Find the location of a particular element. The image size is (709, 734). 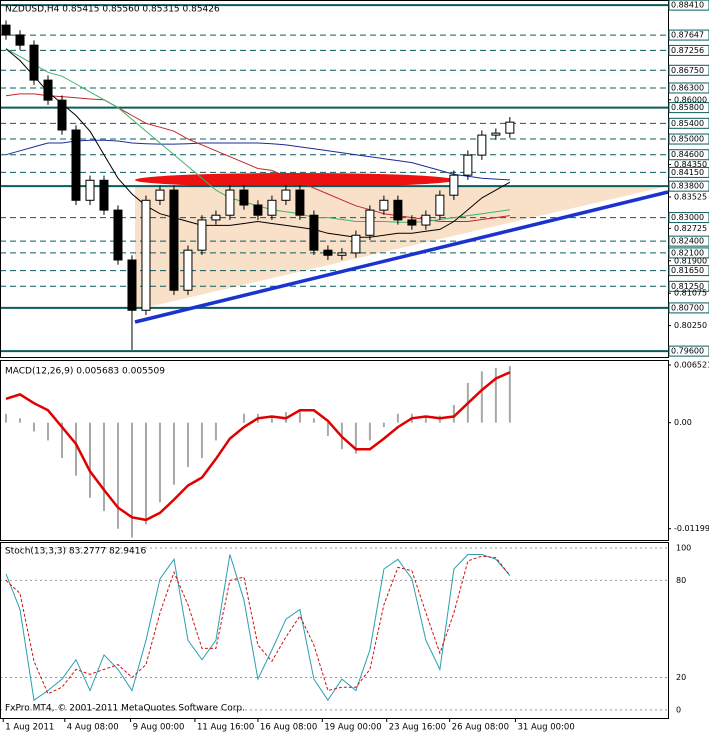

y-tick-label: 0.81075 is located at coordinates (690, 293).